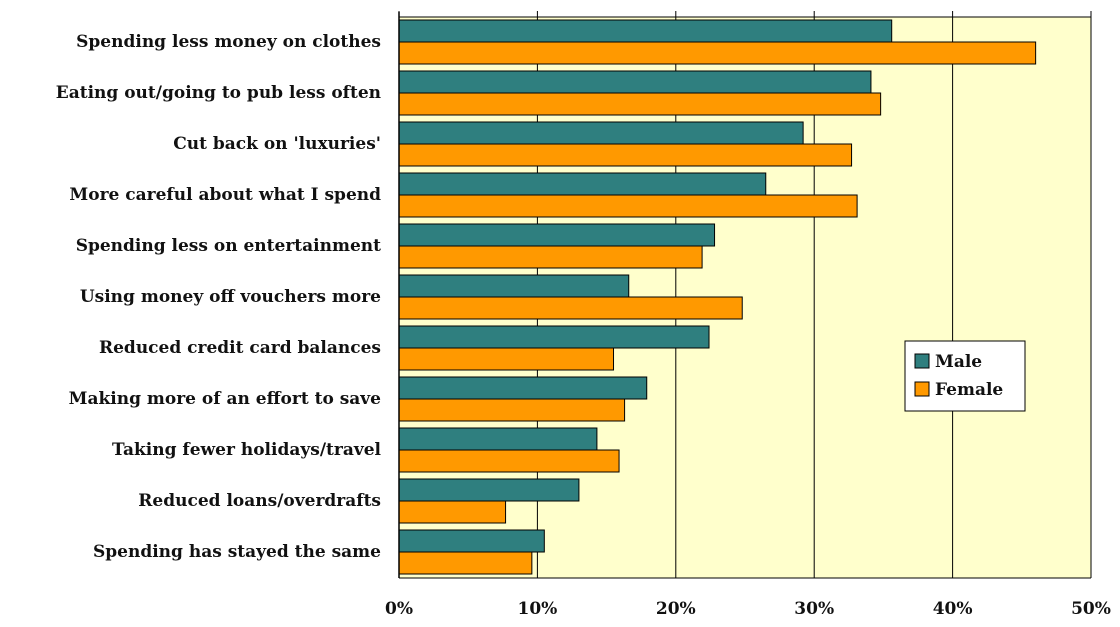 This screenshot has width=1120, height=627. Describe the element at coordinates (922, 361) in the screenshot. I see `legend-swatch-male` at that location.